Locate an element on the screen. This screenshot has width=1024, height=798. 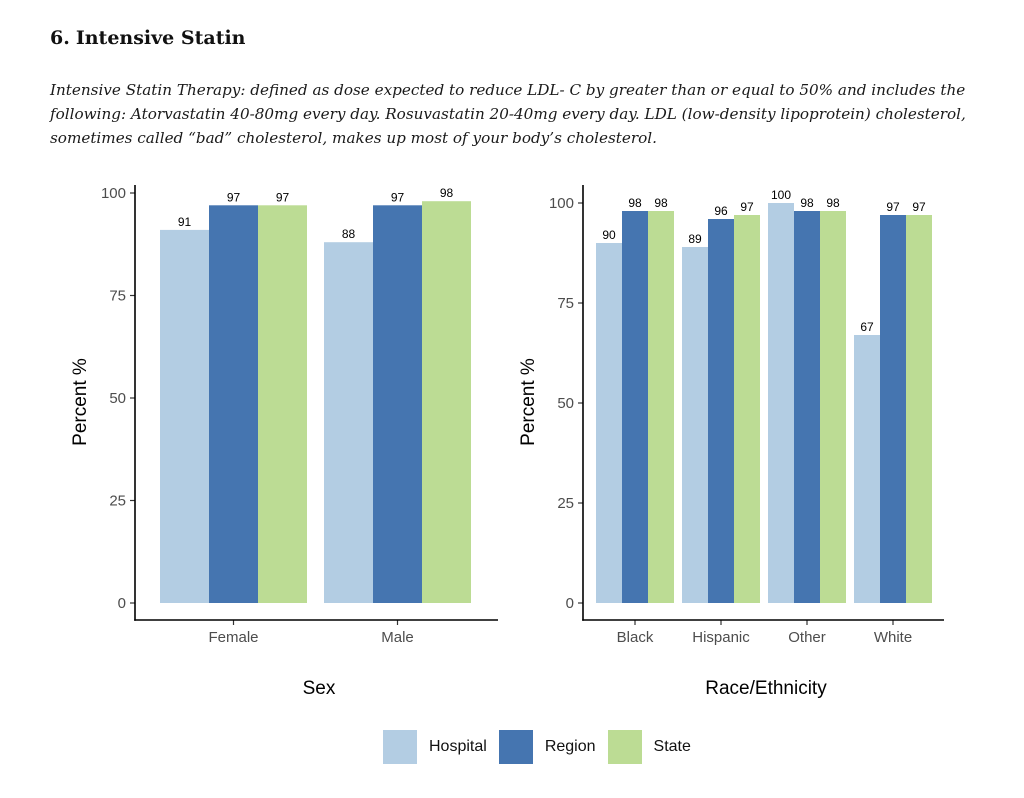
x-axis-title: Sex is located at coordinates (319, 688).